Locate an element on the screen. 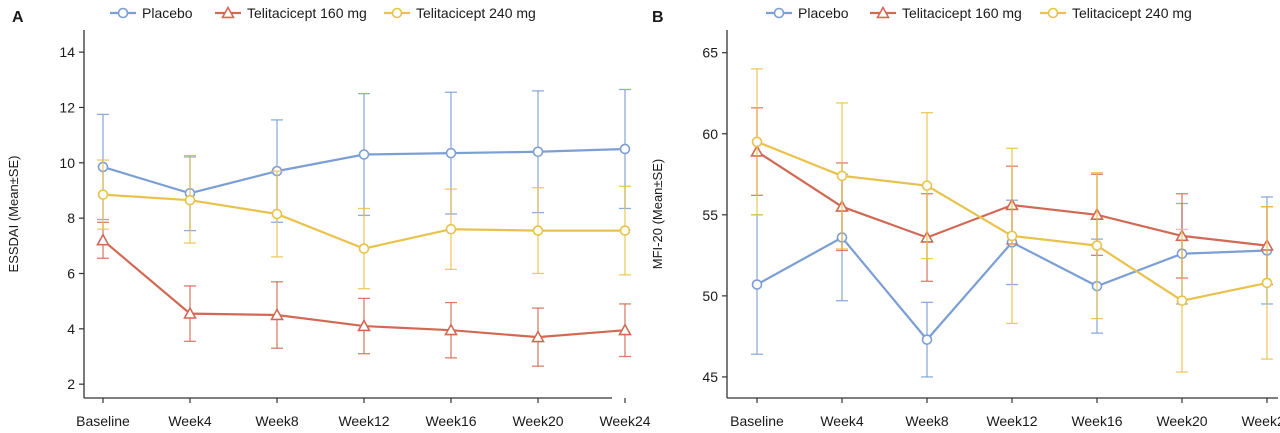  y-tick-label: 55 is located at coordinates (710, 215).